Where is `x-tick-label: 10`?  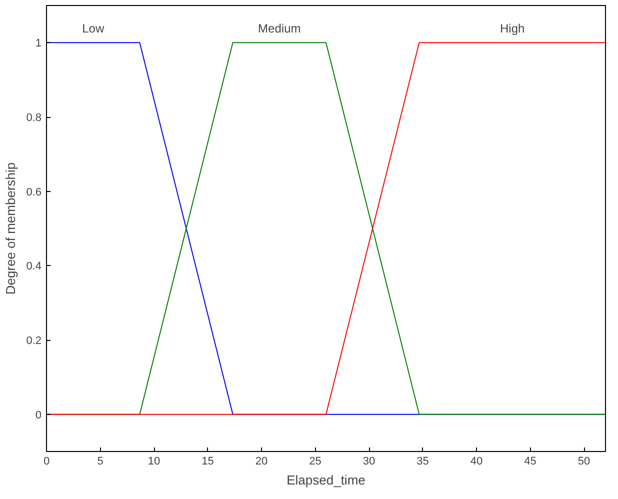
x-tick-label: 10 is located at coordinates (154, 462).